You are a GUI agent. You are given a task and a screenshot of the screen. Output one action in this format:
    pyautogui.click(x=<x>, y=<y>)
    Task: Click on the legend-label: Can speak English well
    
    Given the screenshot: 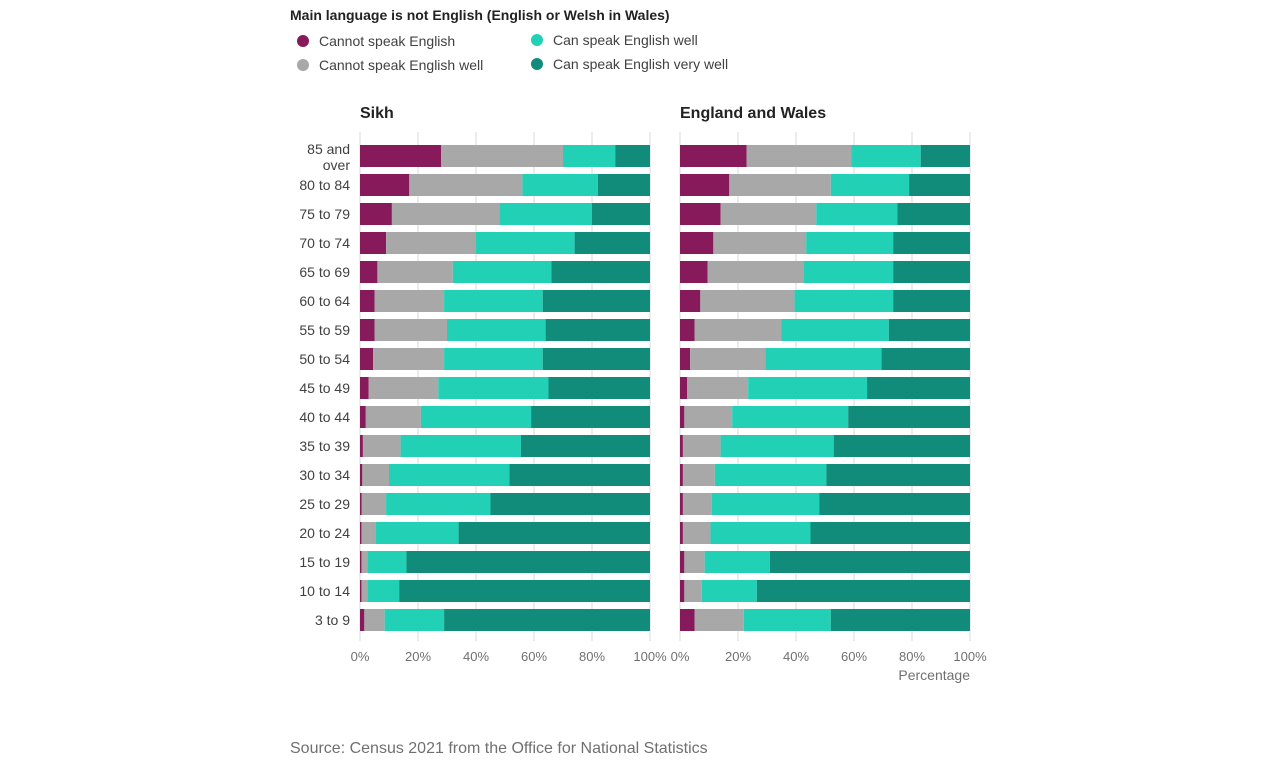 What is the action you would take?
    pyautogui.click(x=625, y=40)
    